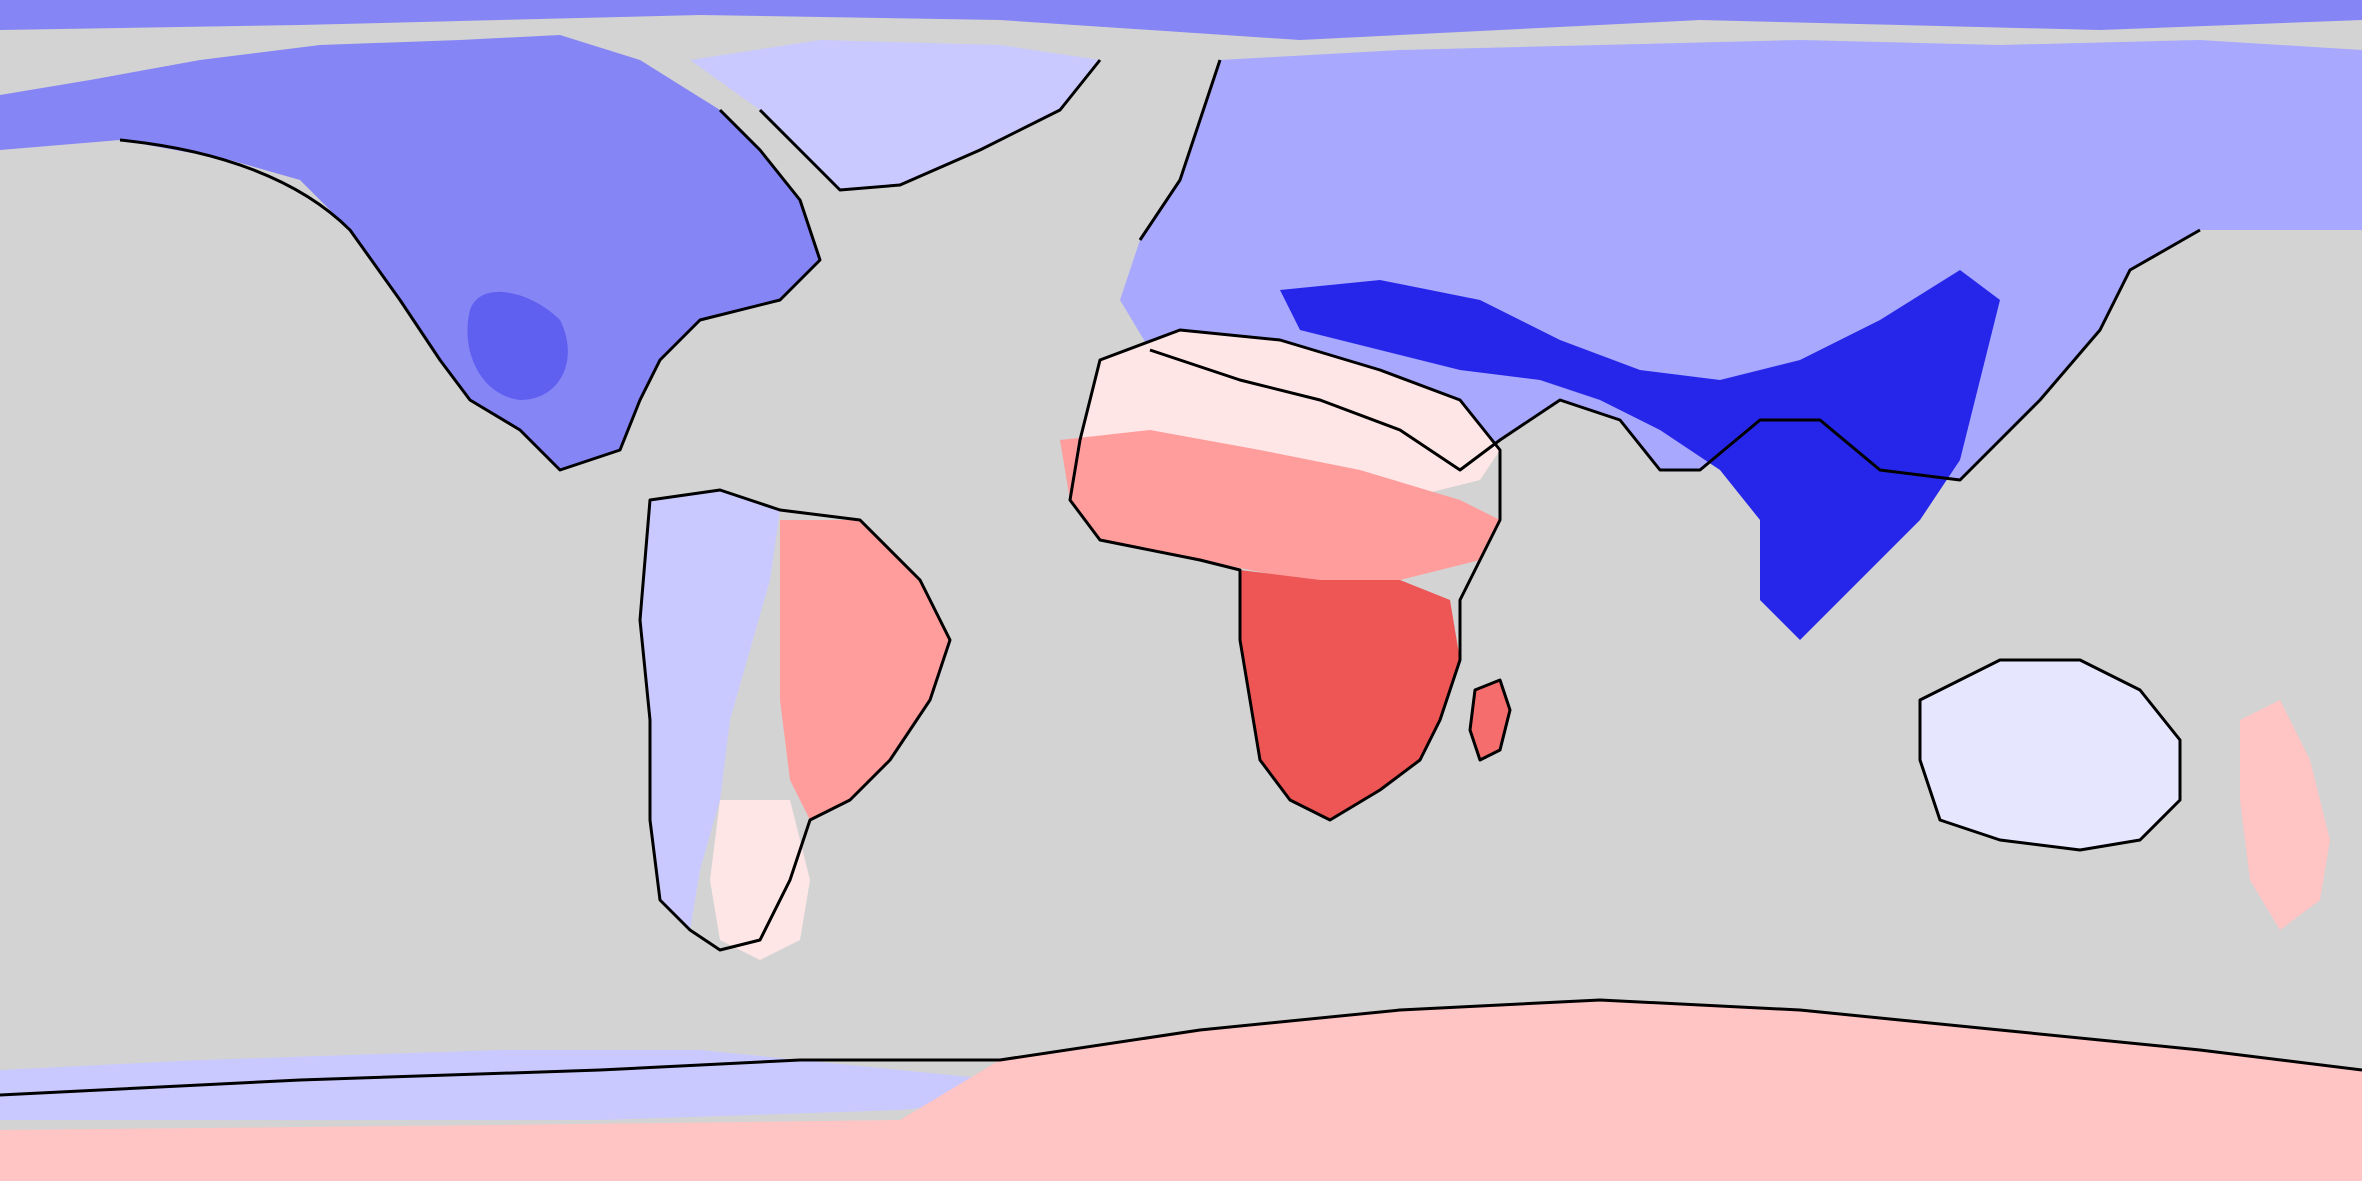  Describe the element at coordinates (760, 880) in the screenshot. I see `region-patagonia` at that location.